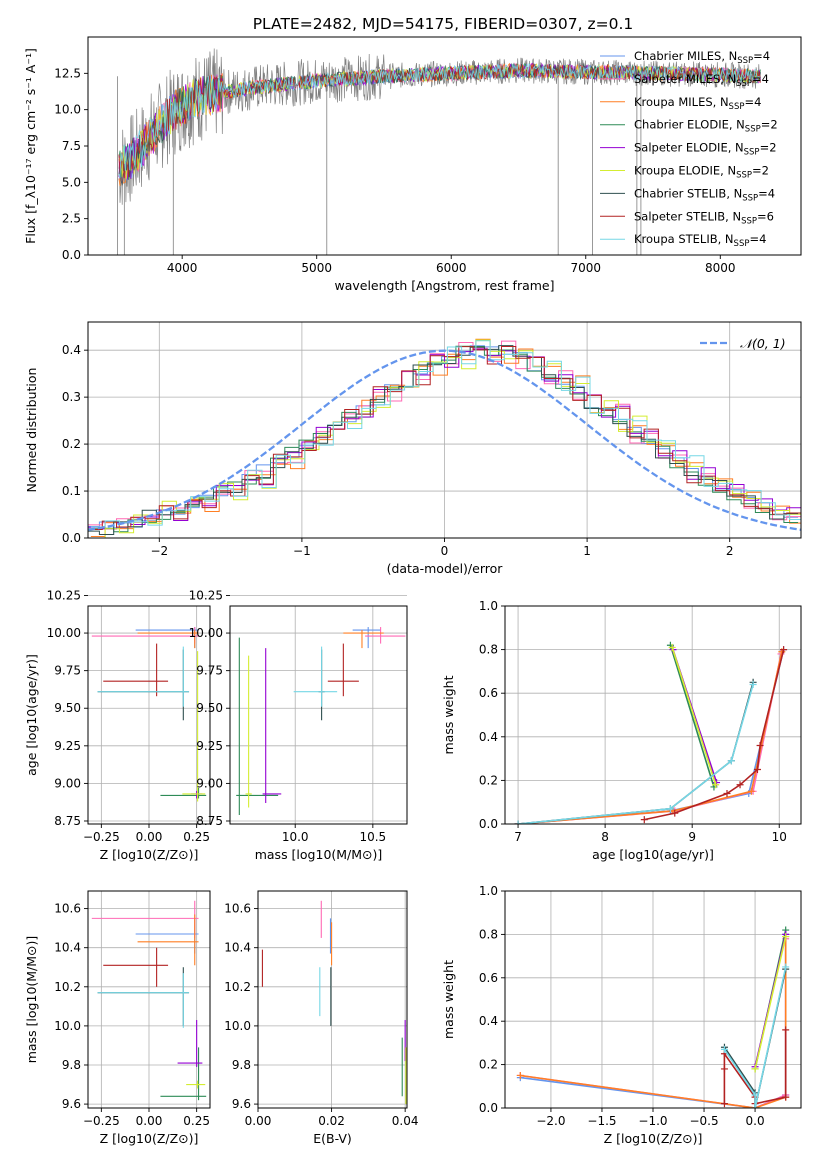  What do you see at coordinates (196, 837) in the screenshot?
I see `age_vs_Z-xtick-label: 0.25` at bounding box center [196, 837].